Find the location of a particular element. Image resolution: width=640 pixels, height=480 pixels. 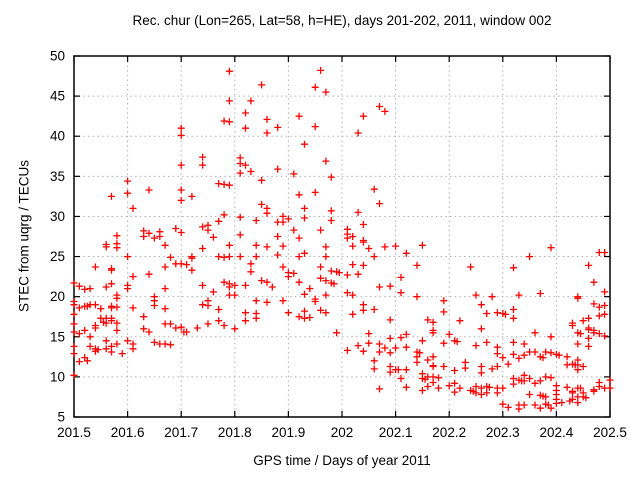

x-tick-label: 202.3 is located at coordinates (503, 432).